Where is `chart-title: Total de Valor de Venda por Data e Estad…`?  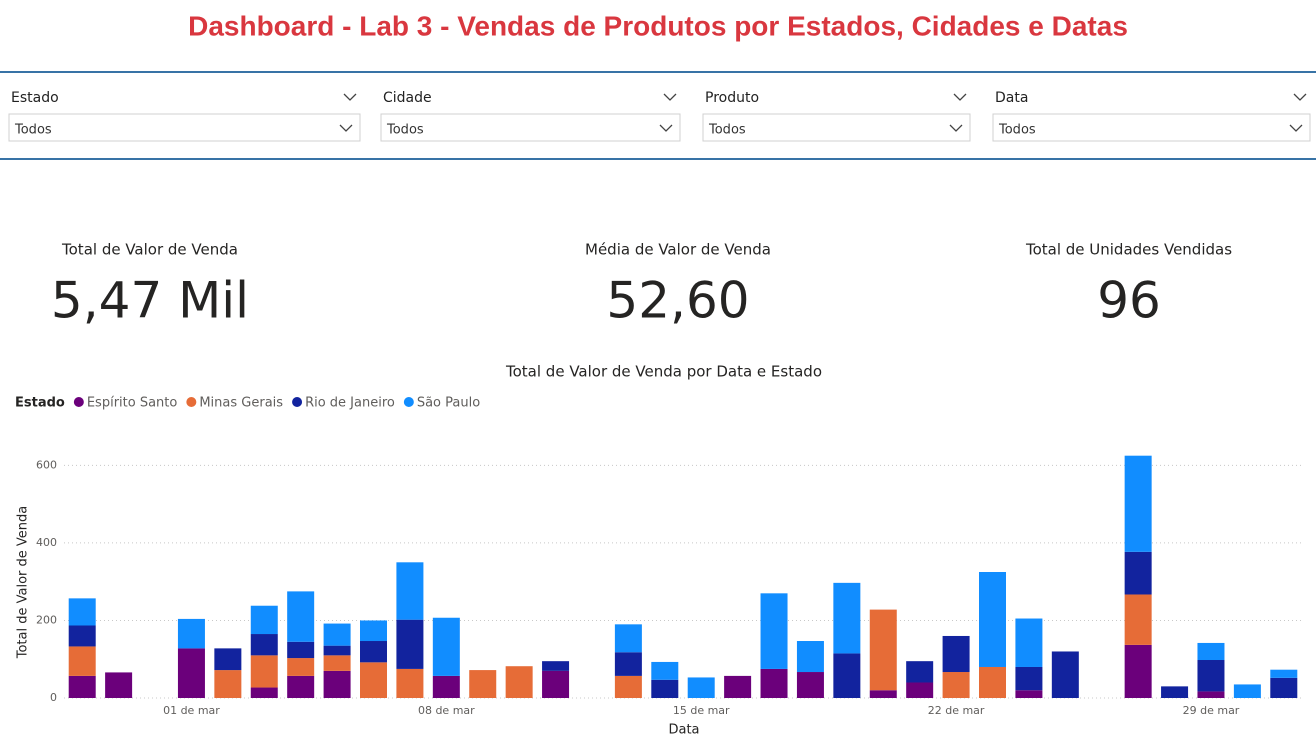 chart-title: Total de Valor de Venda por Data e Estad… is located at coordinates (663, 372).